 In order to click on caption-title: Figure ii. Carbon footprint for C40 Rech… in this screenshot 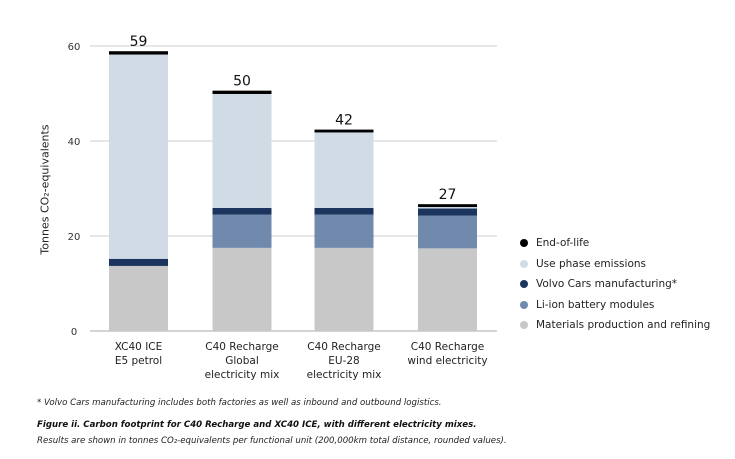, I will do `click(257, 425)`.